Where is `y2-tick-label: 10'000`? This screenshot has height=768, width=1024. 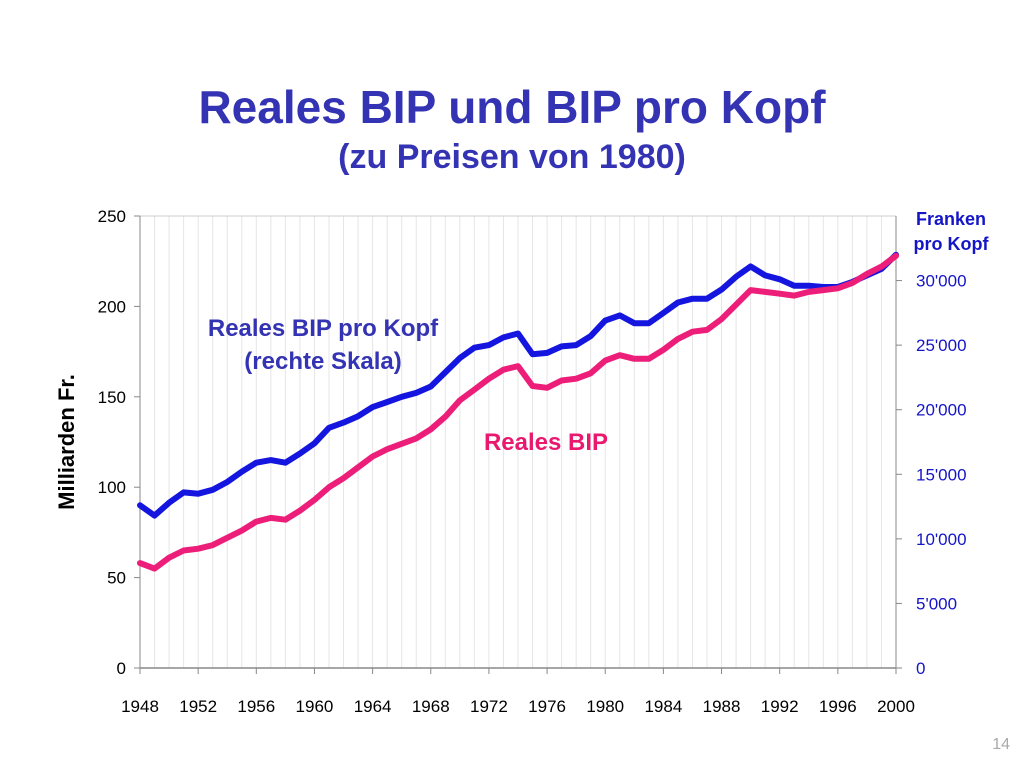
y2-tick-label: 10'000 is located at coordinates (941, 539).